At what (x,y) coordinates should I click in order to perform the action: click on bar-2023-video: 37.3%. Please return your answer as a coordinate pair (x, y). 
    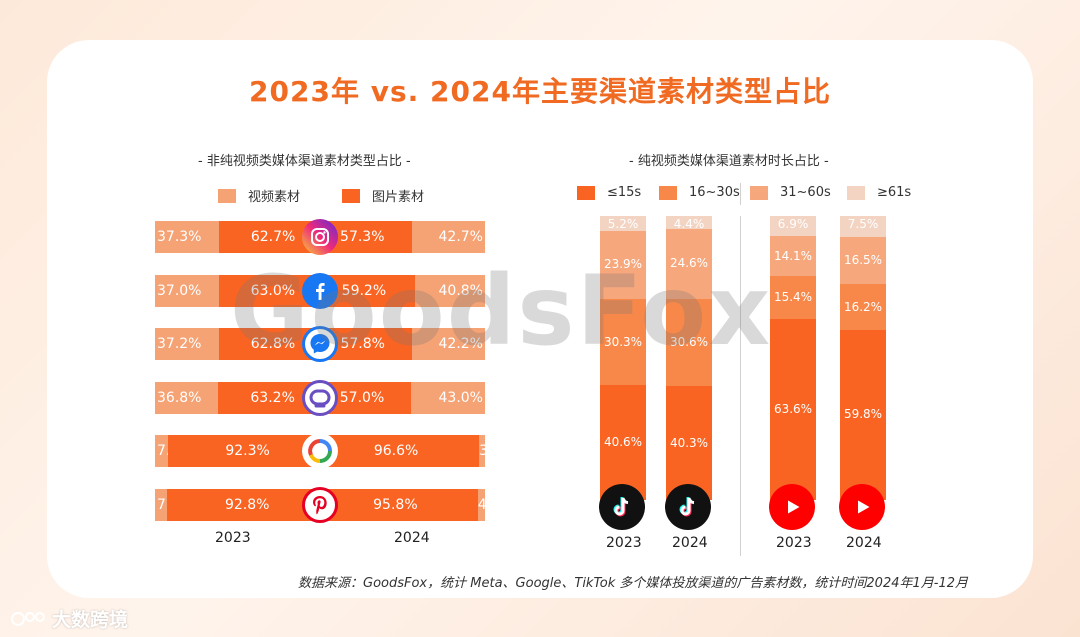
    Looking at the image, I should click on (187, 237).